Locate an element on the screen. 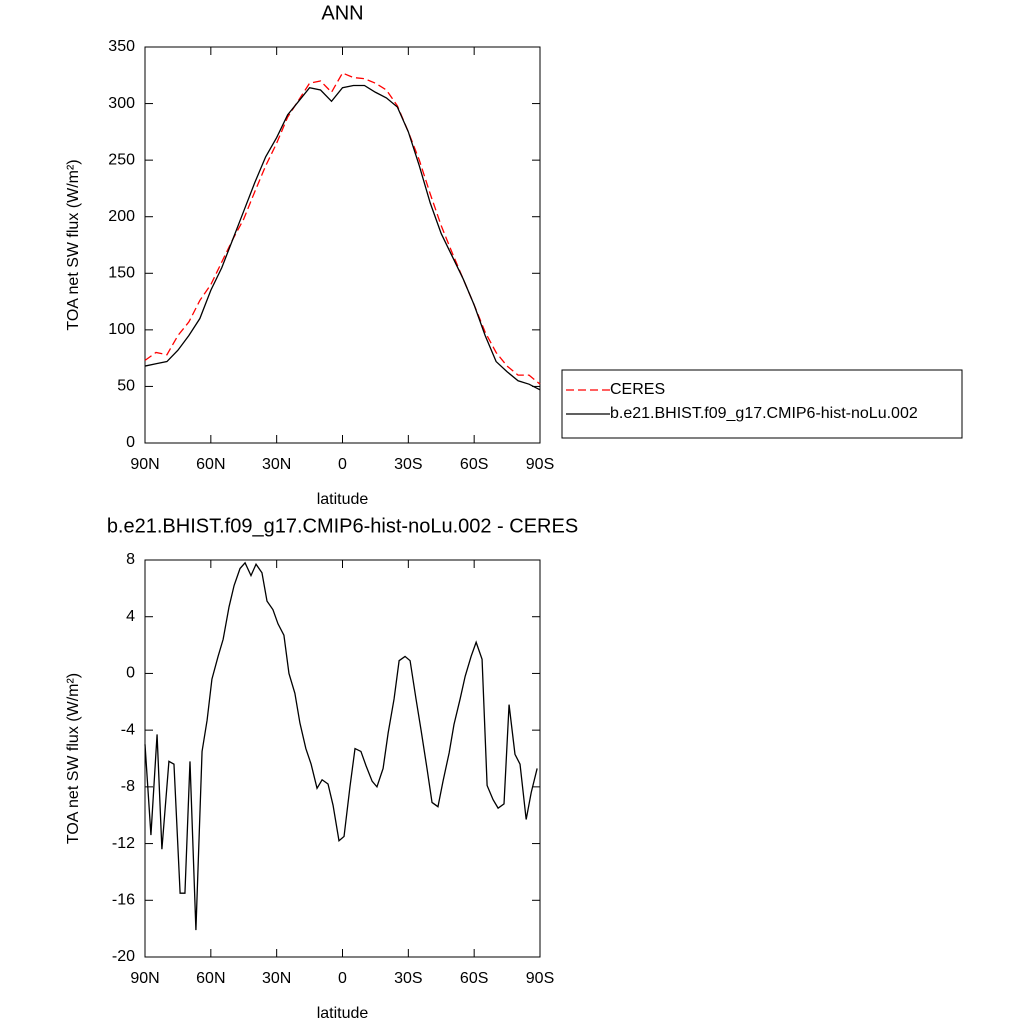 This screenshot has width=1024, height=1024. y-tick-label: 4 is located at coordinates (130, 616).